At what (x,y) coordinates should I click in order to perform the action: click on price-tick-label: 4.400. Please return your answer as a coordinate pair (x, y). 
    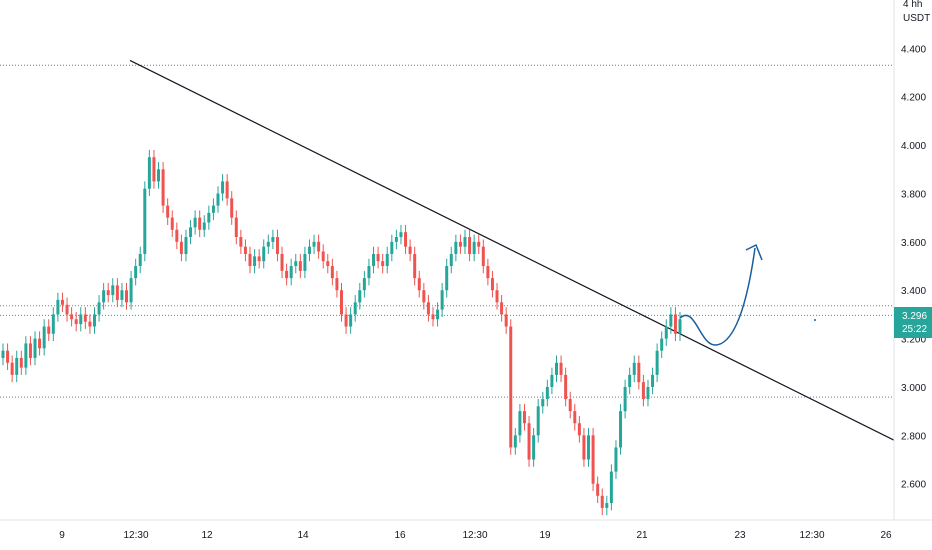
    Looking at the image, I should click on (913, 49).